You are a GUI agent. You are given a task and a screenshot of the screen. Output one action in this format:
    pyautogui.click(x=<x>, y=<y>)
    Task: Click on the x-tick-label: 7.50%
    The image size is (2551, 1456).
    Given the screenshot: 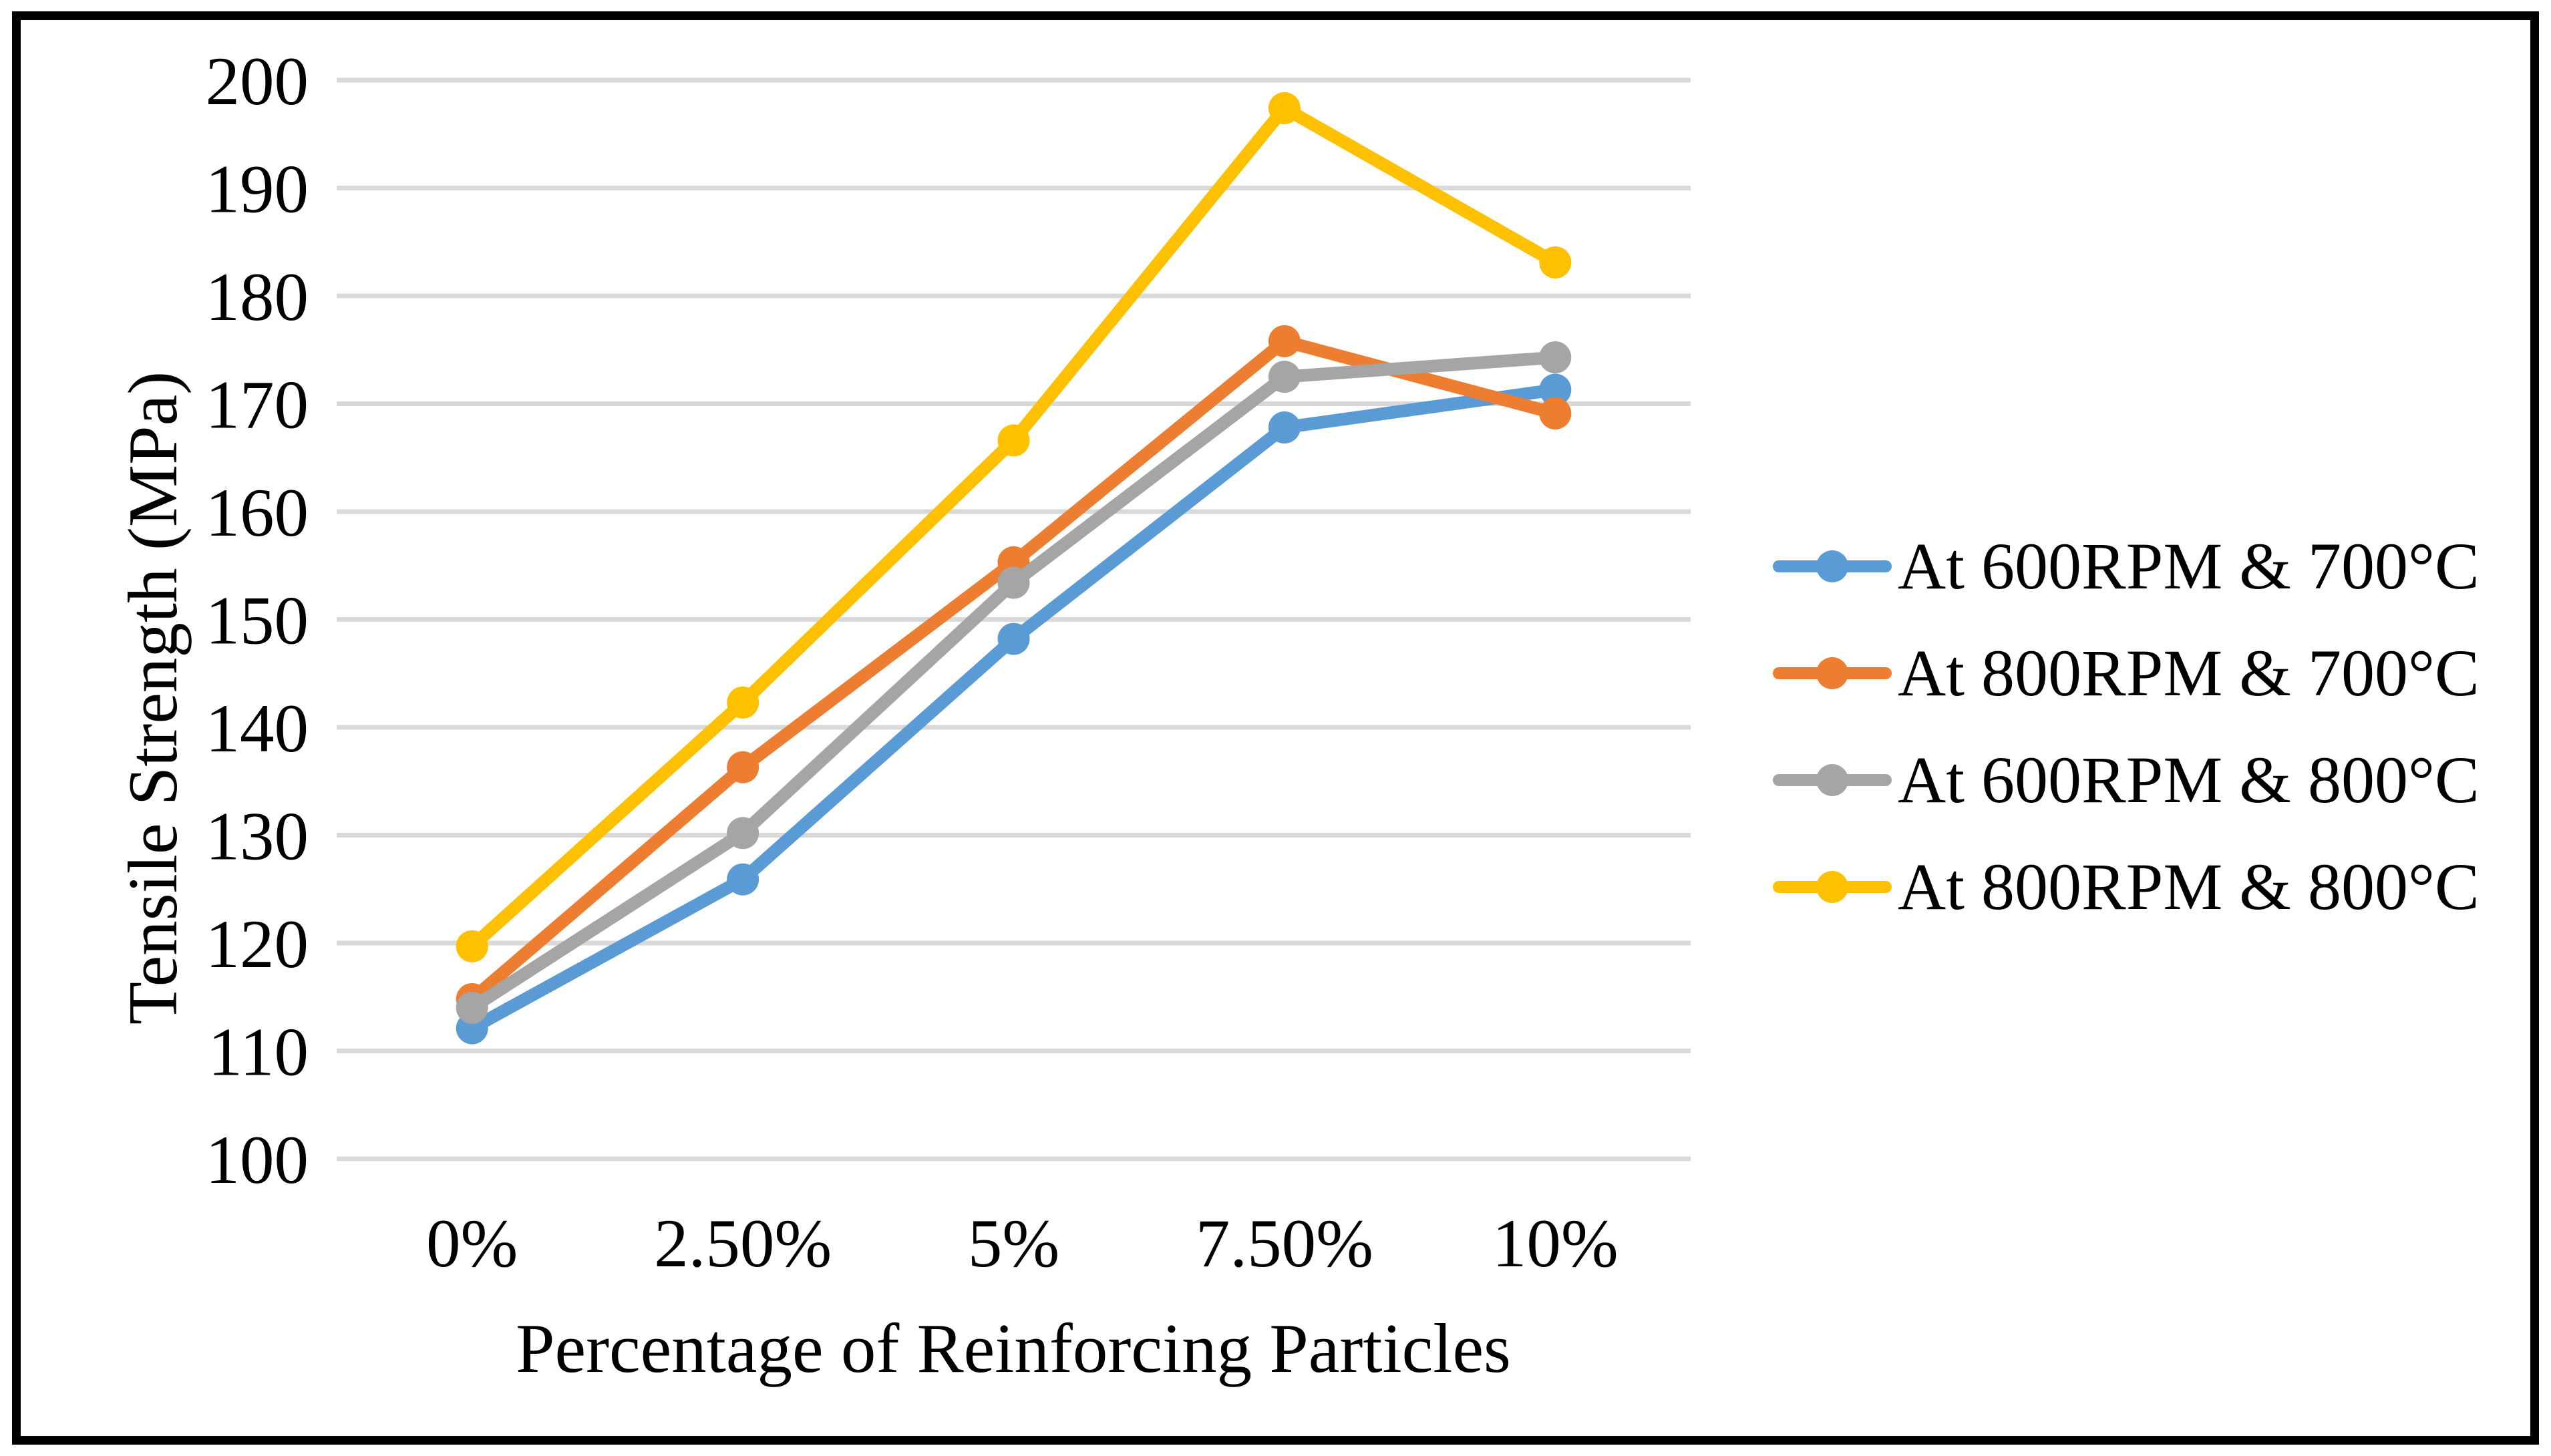 What is the action you would take?
    pyautogui.click(x=1284, y=1244)
    